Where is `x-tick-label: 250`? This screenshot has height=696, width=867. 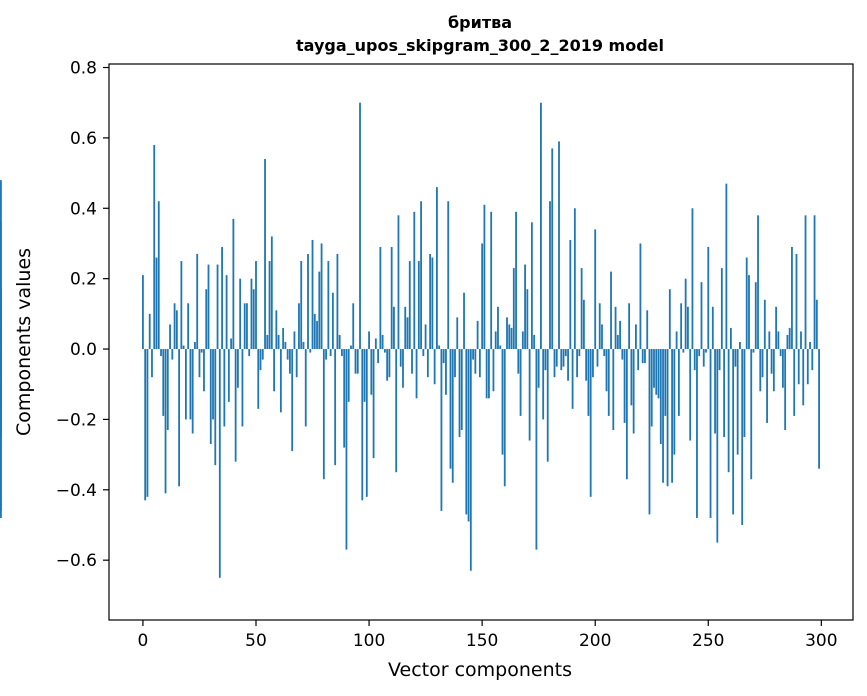 x-tick-label: 250 is located at coordinates (708, 641).